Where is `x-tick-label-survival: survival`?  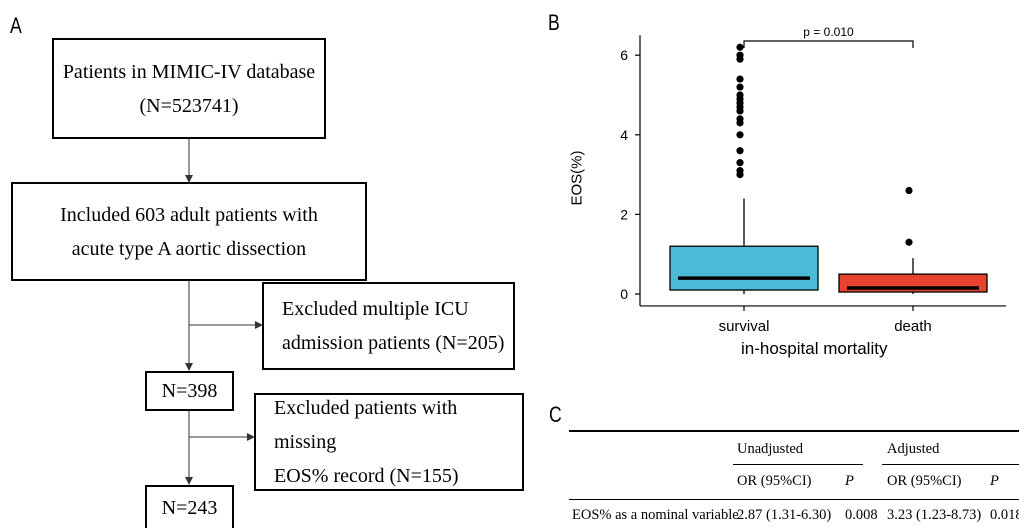 x-tick-label-survival: survival is located at coordinates (744, 326).